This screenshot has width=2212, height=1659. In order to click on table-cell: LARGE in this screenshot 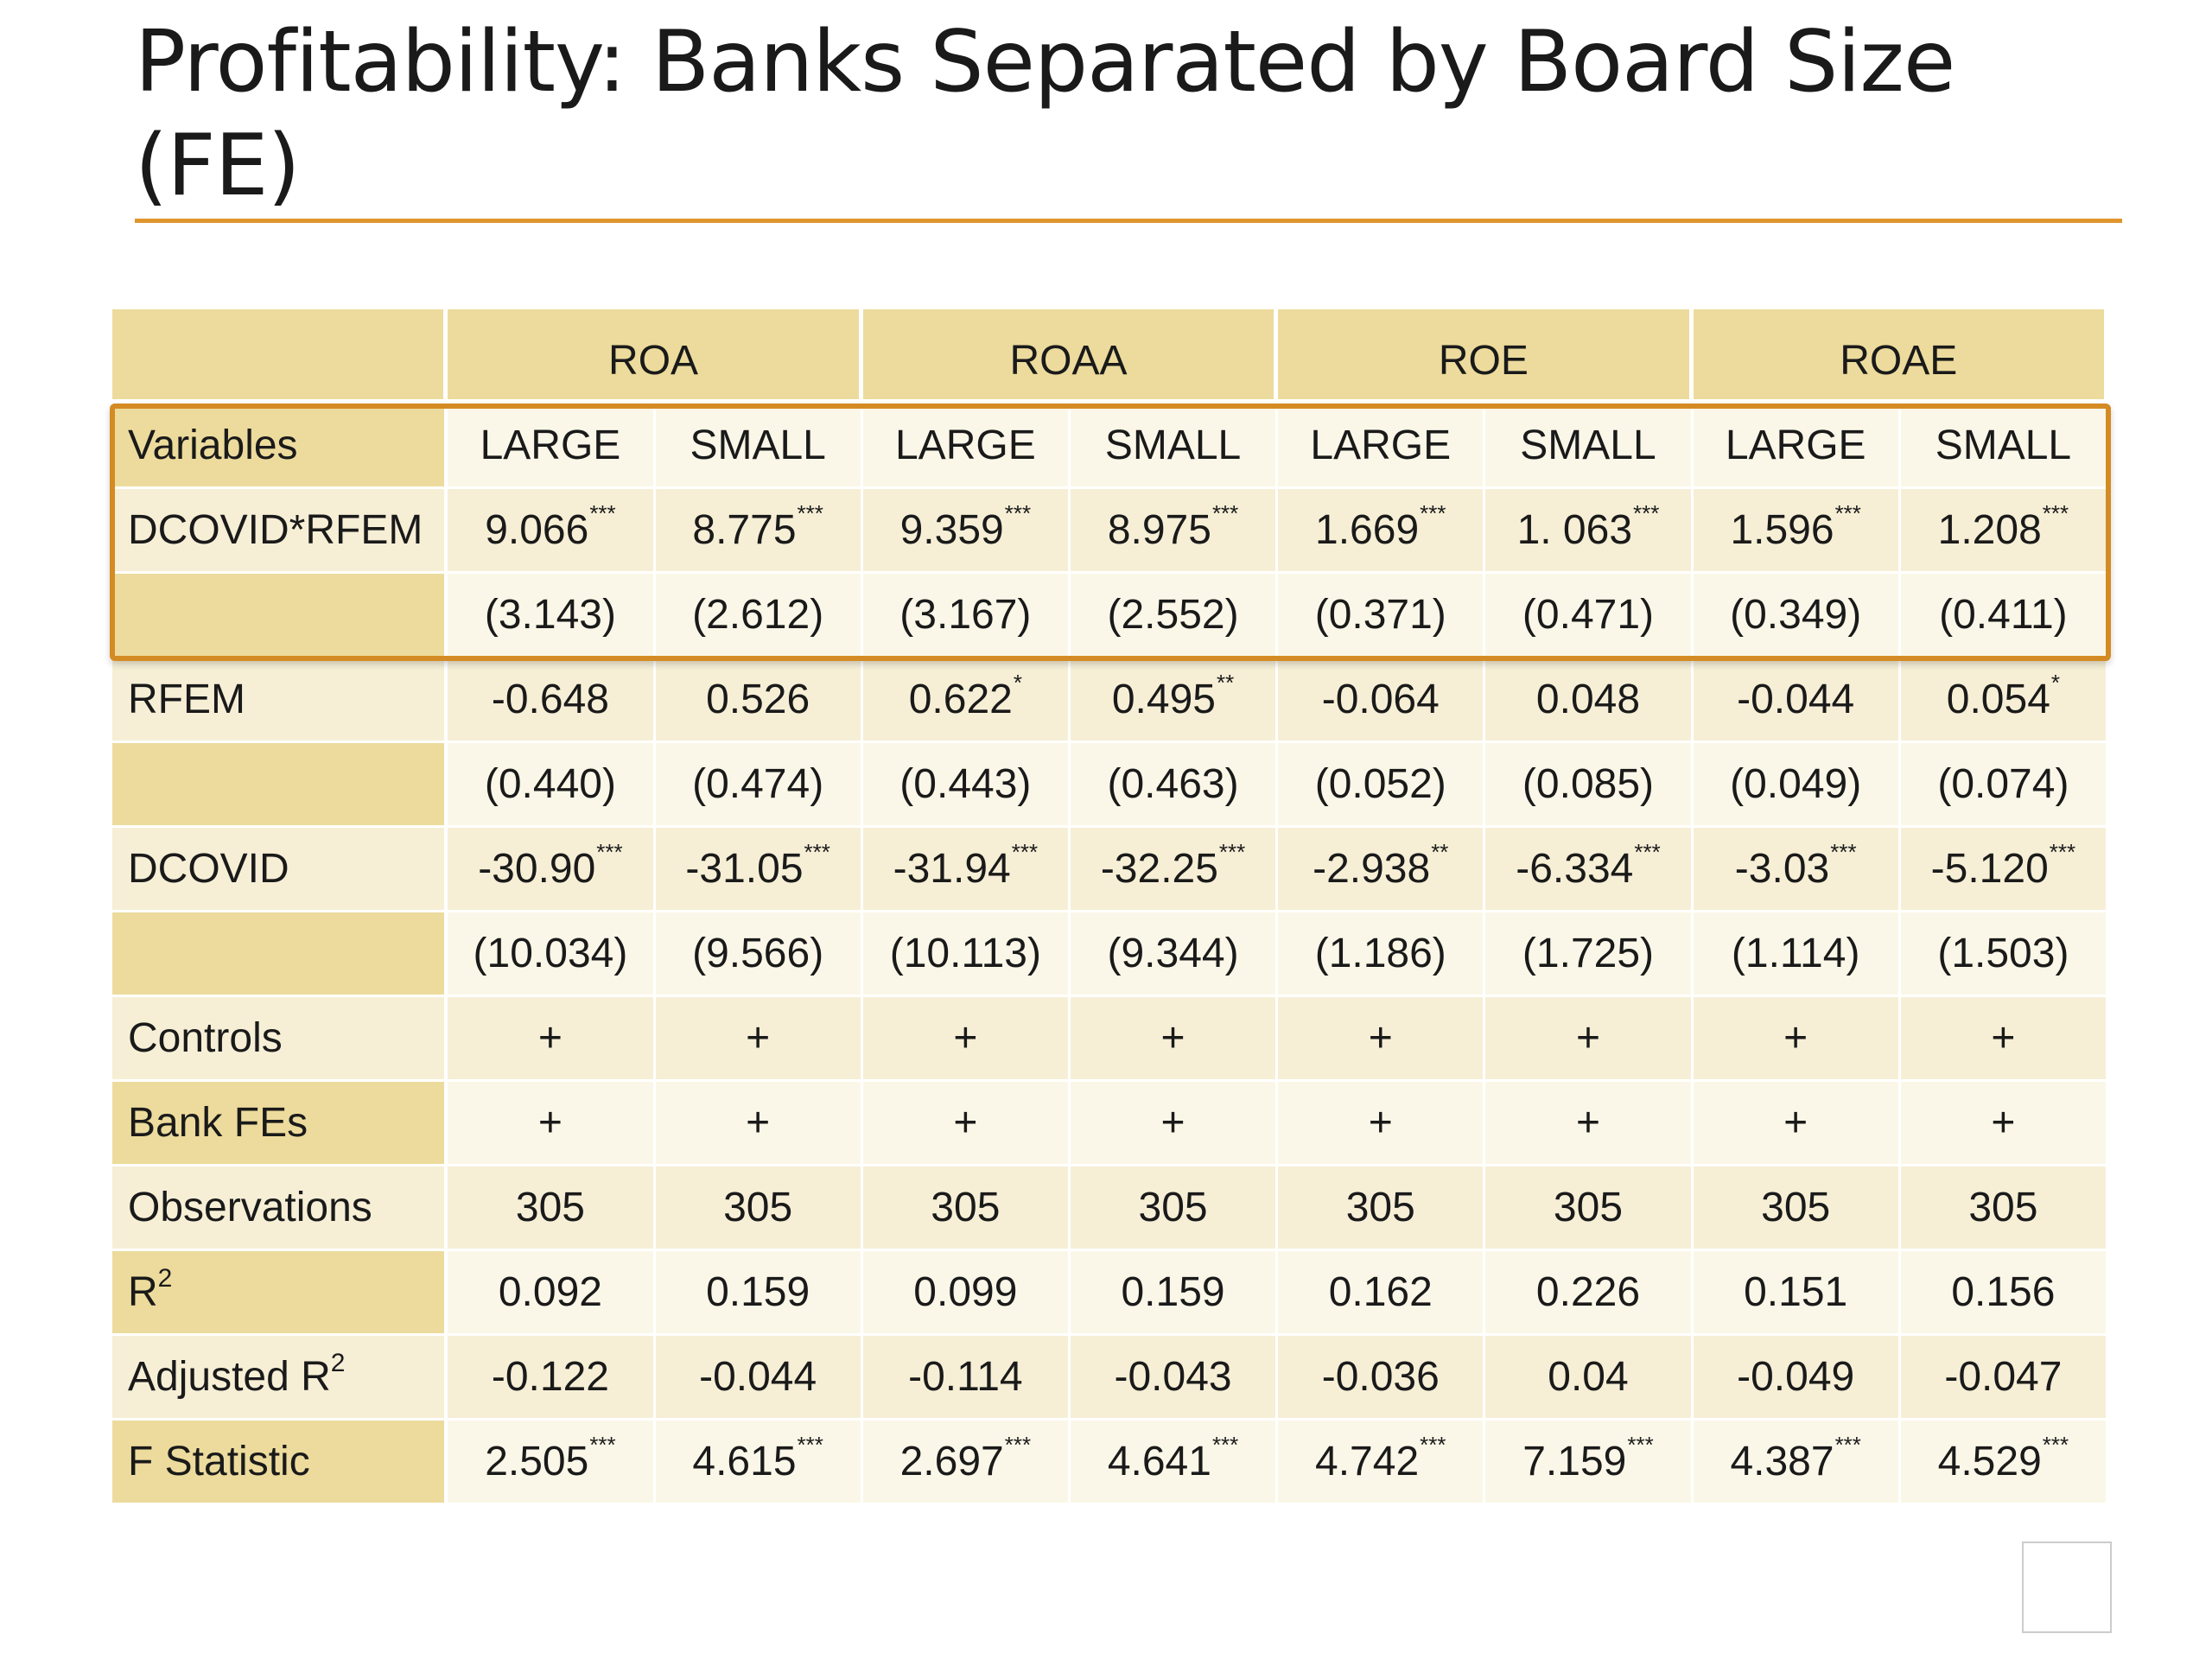, I will do `click(1797, 446)`.